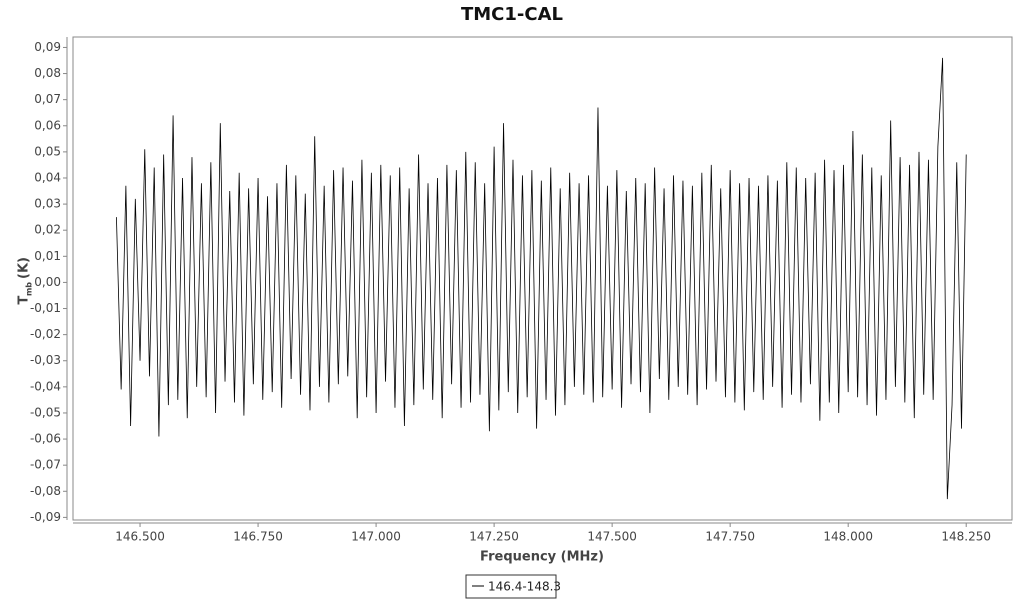 This screenshot has width=1024, height=604. I want to click on x-tick-label: 147.250, so click(494, 537).